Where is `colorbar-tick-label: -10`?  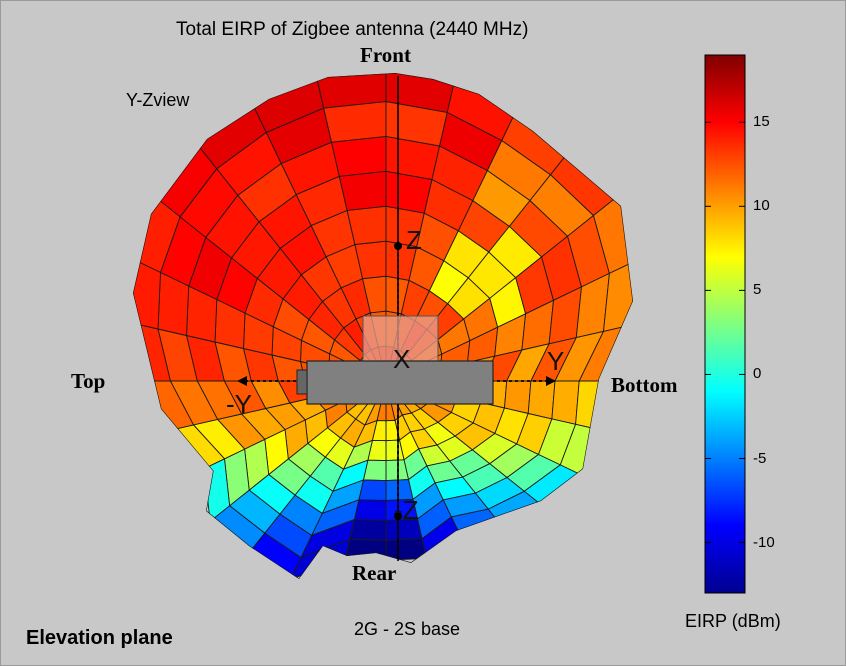
colorbar-tick-label: -10 is located at coordinates (764, 542).